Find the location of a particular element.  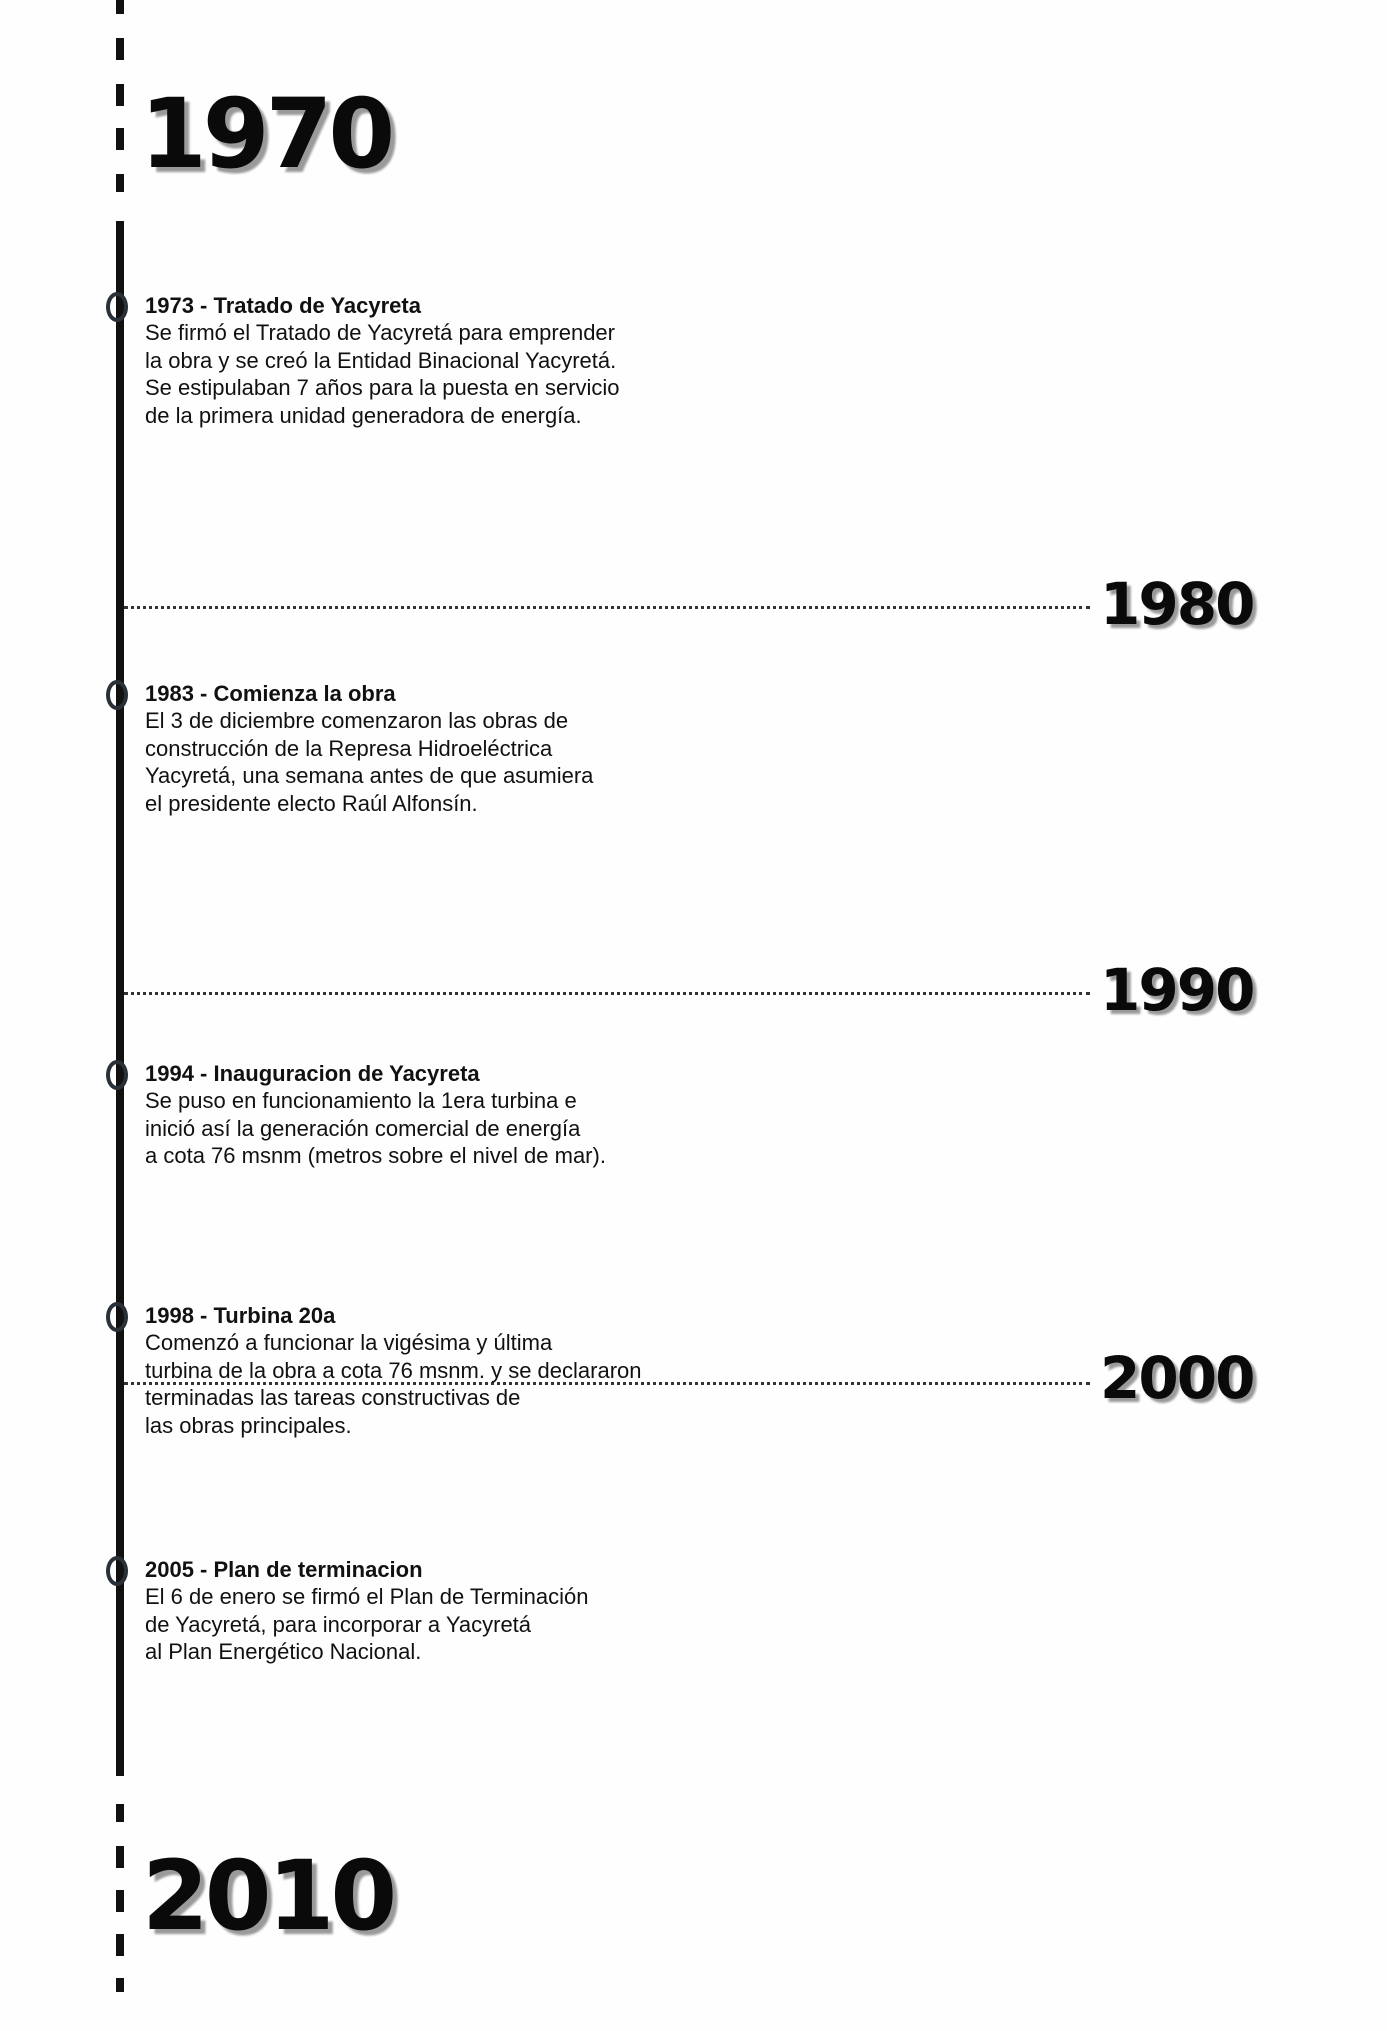

decade-divider-2000 is located at coordinates (607, 1383).